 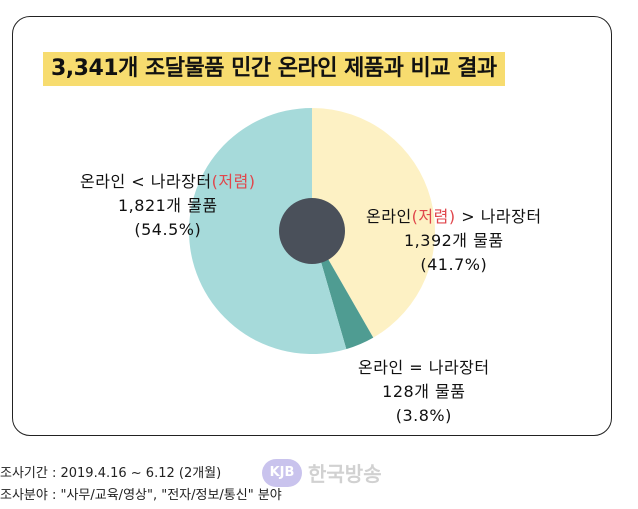 I want to click on slice-label-online-cheaper: 온라인(저렴) > 나라장터 1,392개 물품 (41.7%), so click(x=454, y=241).